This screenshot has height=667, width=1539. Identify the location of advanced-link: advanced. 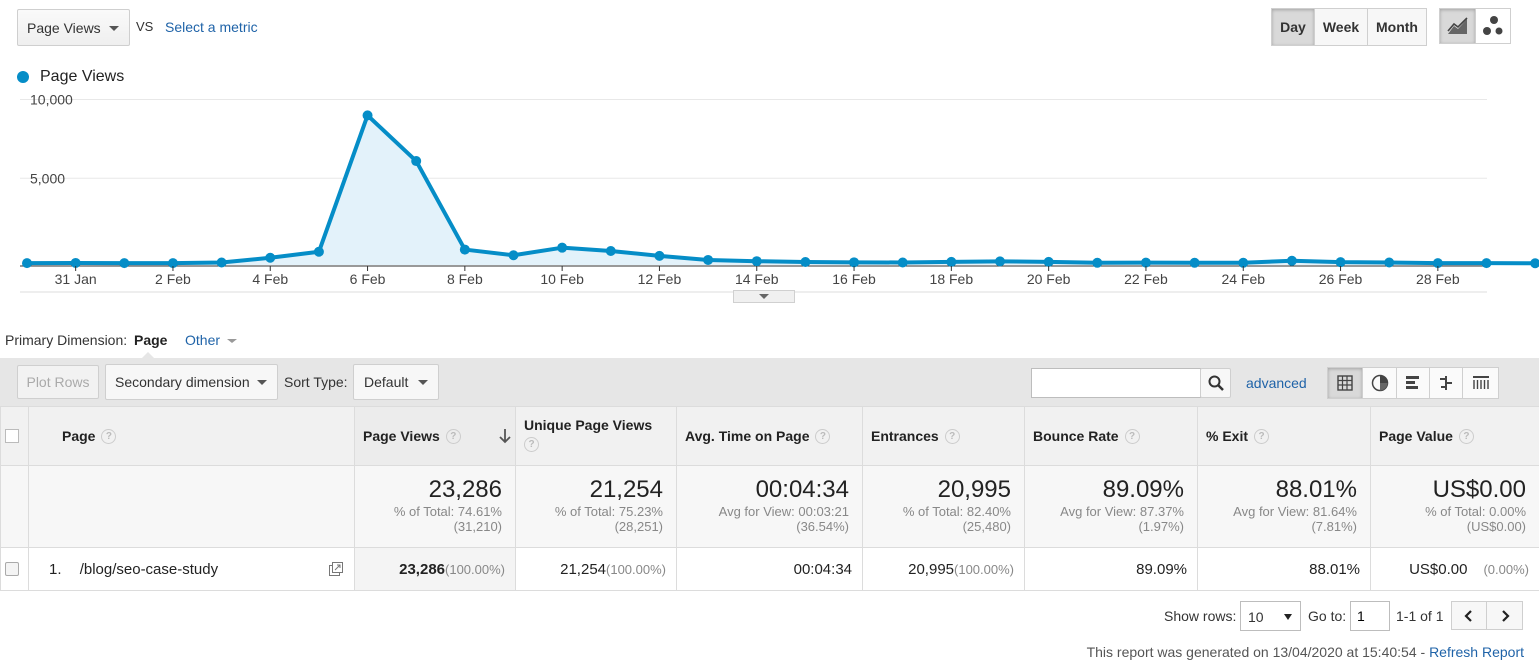
(1276, 383).